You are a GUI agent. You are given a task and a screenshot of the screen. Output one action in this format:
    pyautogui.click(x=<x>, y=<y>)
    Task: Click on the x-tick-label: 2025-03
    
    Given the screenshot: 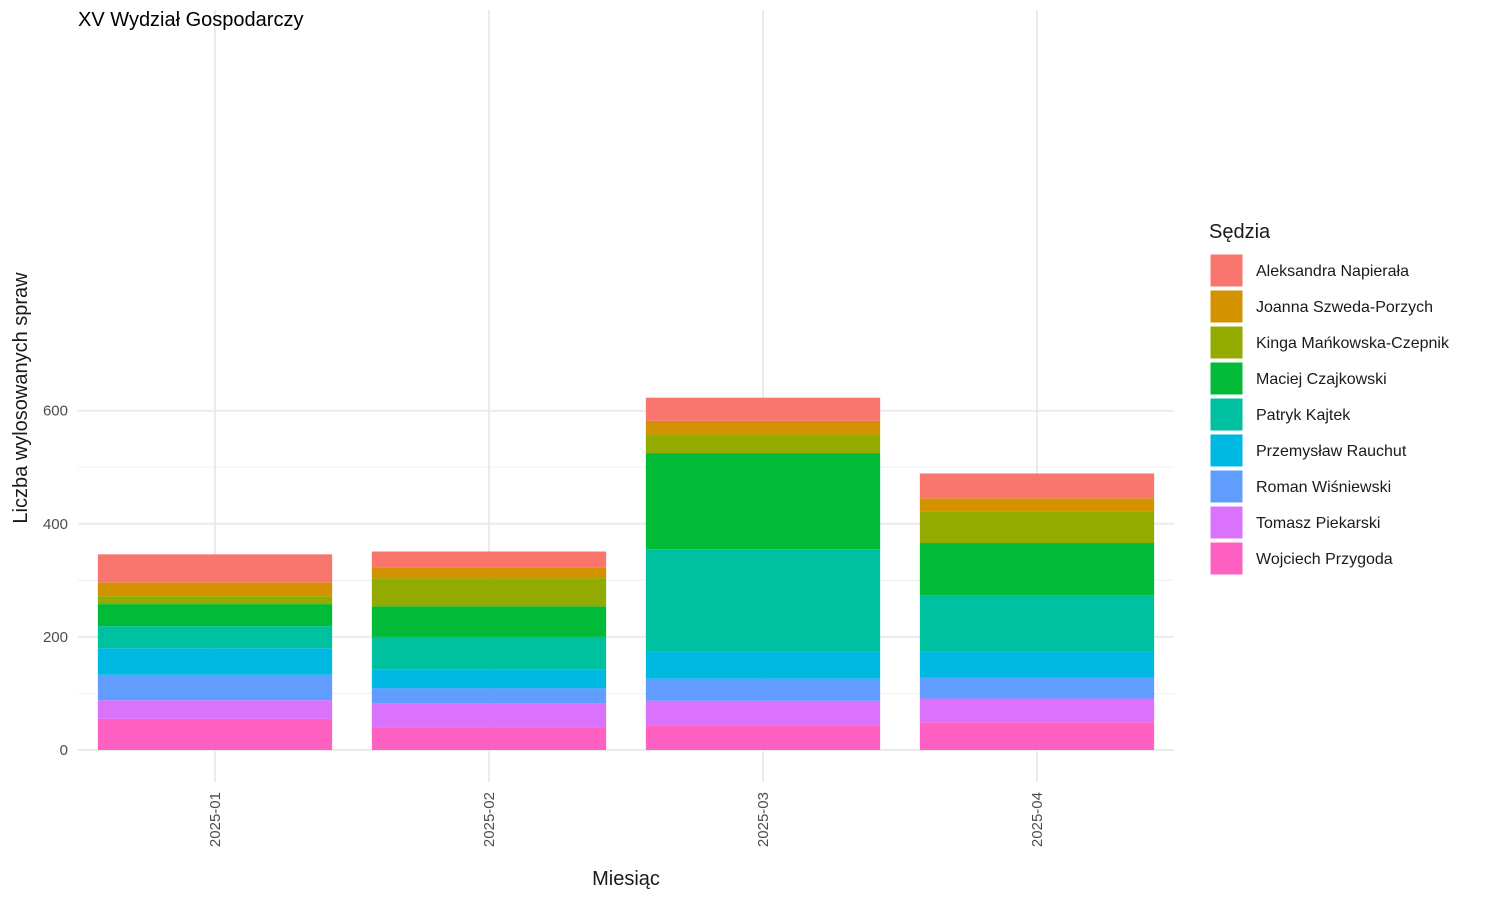 What is the action you would take?
    pyautogui.click(x=763, y=819)
    